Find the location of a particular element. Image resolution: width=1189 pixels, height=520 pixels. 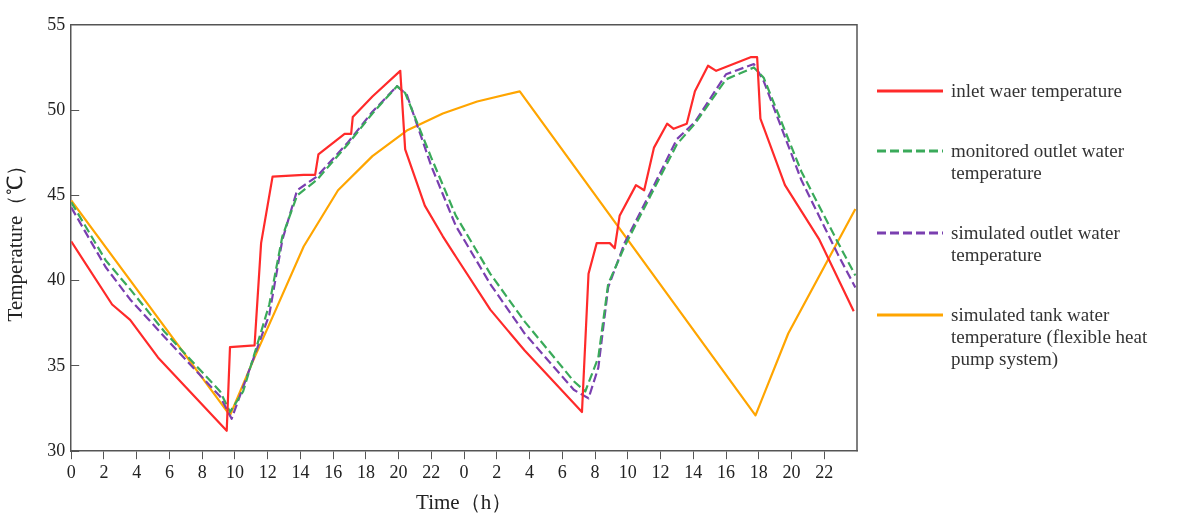

y-tick-label: 50 is located at coordinates (56, 108).